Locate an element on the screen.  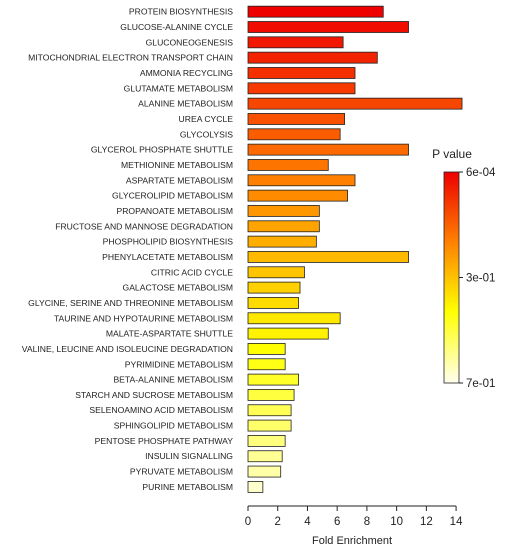
category-label: ASPARTATE METABOLISM is located at coordinates (179, 180).